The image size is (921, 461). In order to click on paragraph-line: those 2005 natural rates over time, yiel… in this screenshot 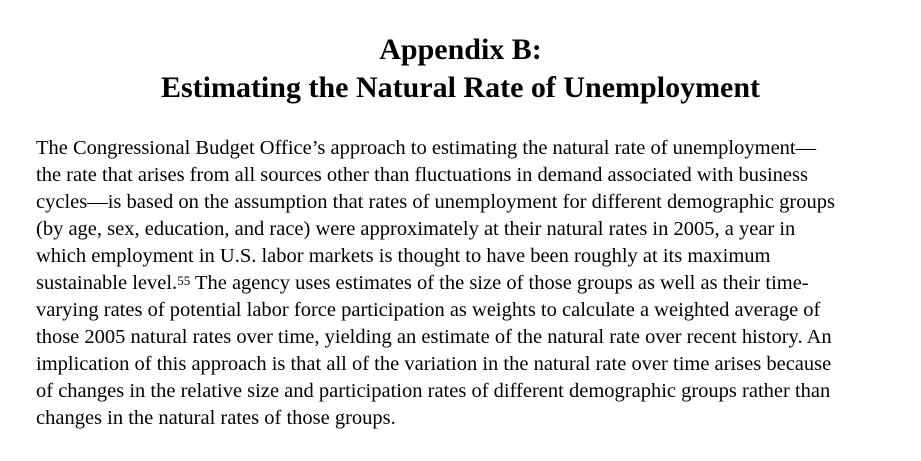, I will do `click(434, 337)`.